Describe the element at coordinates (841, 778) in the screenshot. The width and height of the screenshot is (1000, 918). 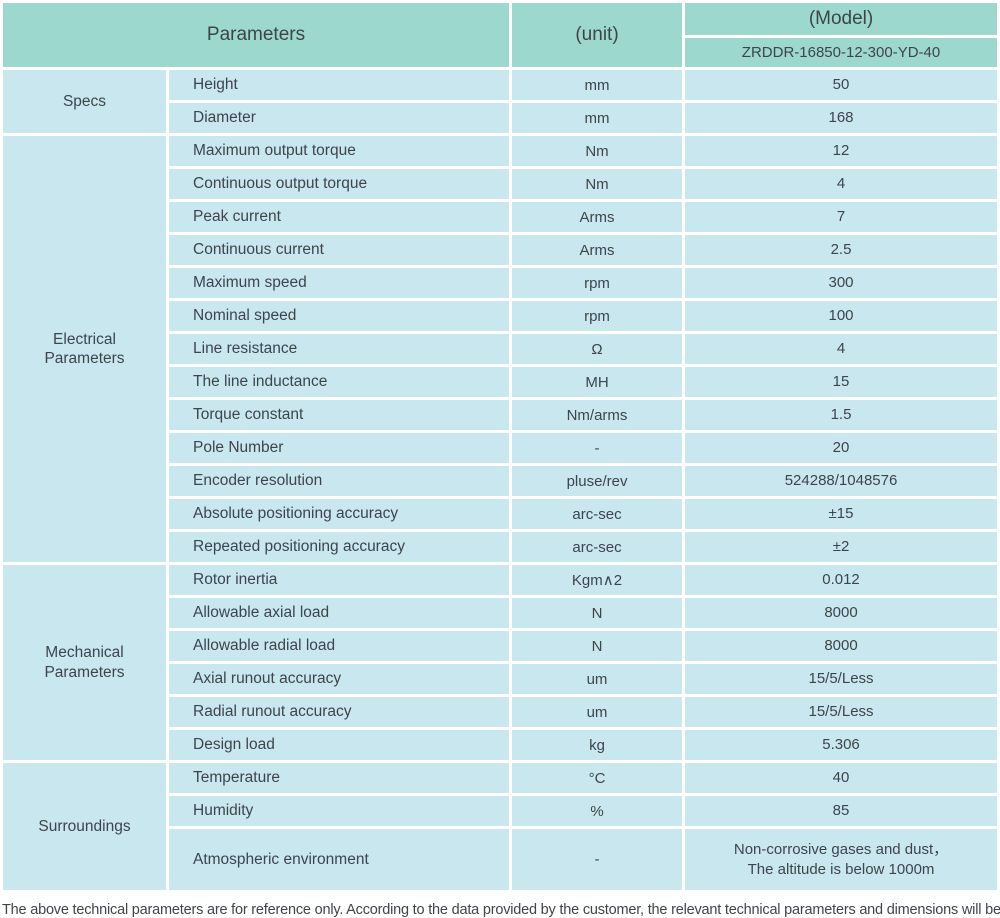
I see `value-cell: 40` at that location.